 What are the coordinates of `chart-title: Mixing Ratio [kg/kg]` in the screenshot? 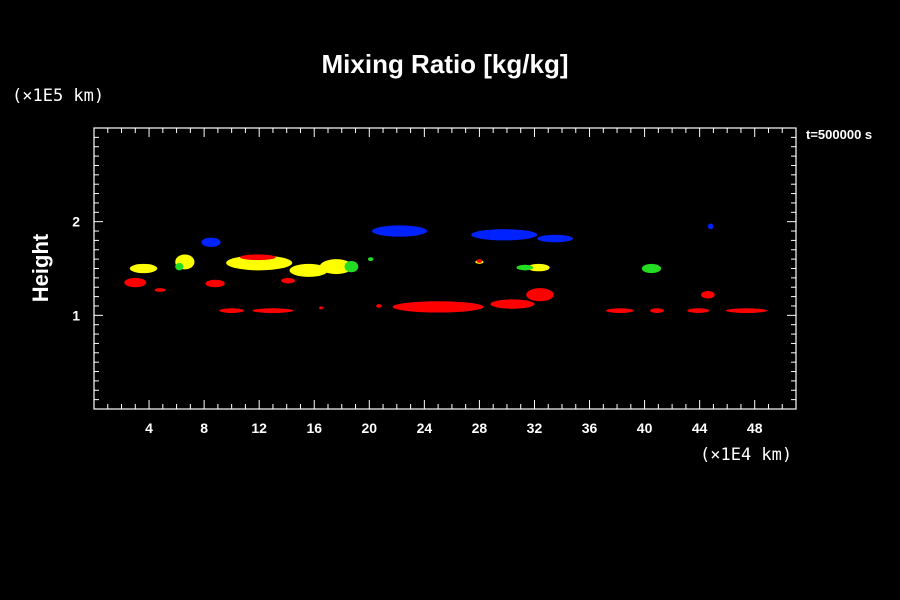 It's located at (445, 64).